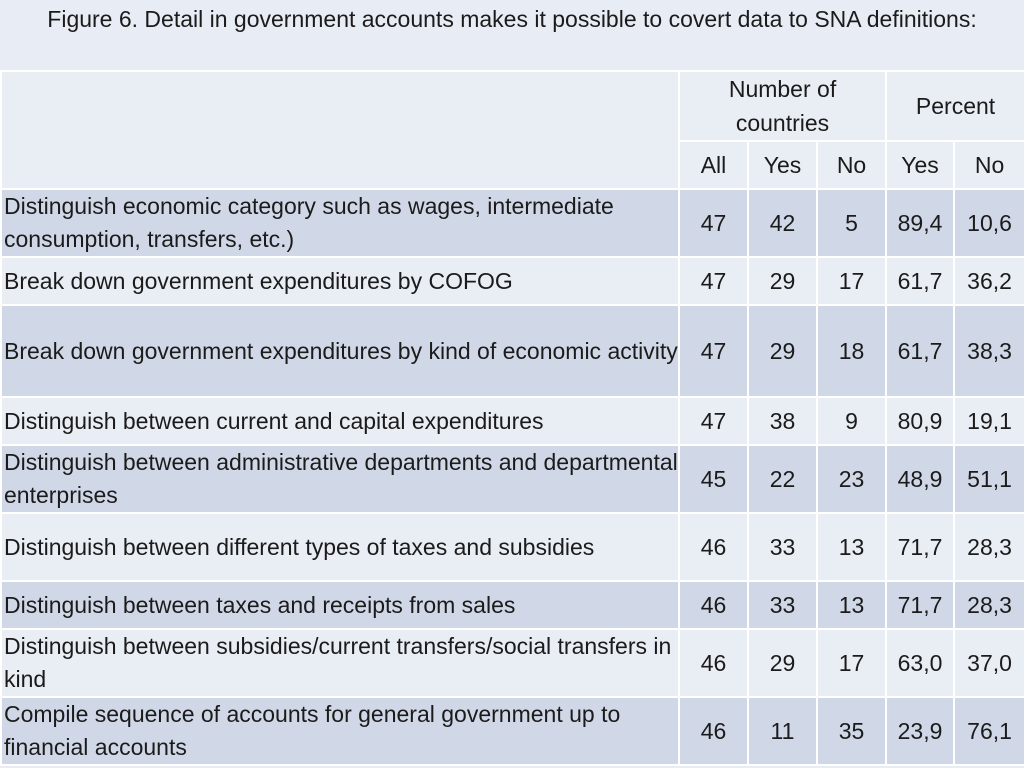  Describe the element at coordinates (954, 106) in the screenshot. I see `header-percent: Percent` at that location.